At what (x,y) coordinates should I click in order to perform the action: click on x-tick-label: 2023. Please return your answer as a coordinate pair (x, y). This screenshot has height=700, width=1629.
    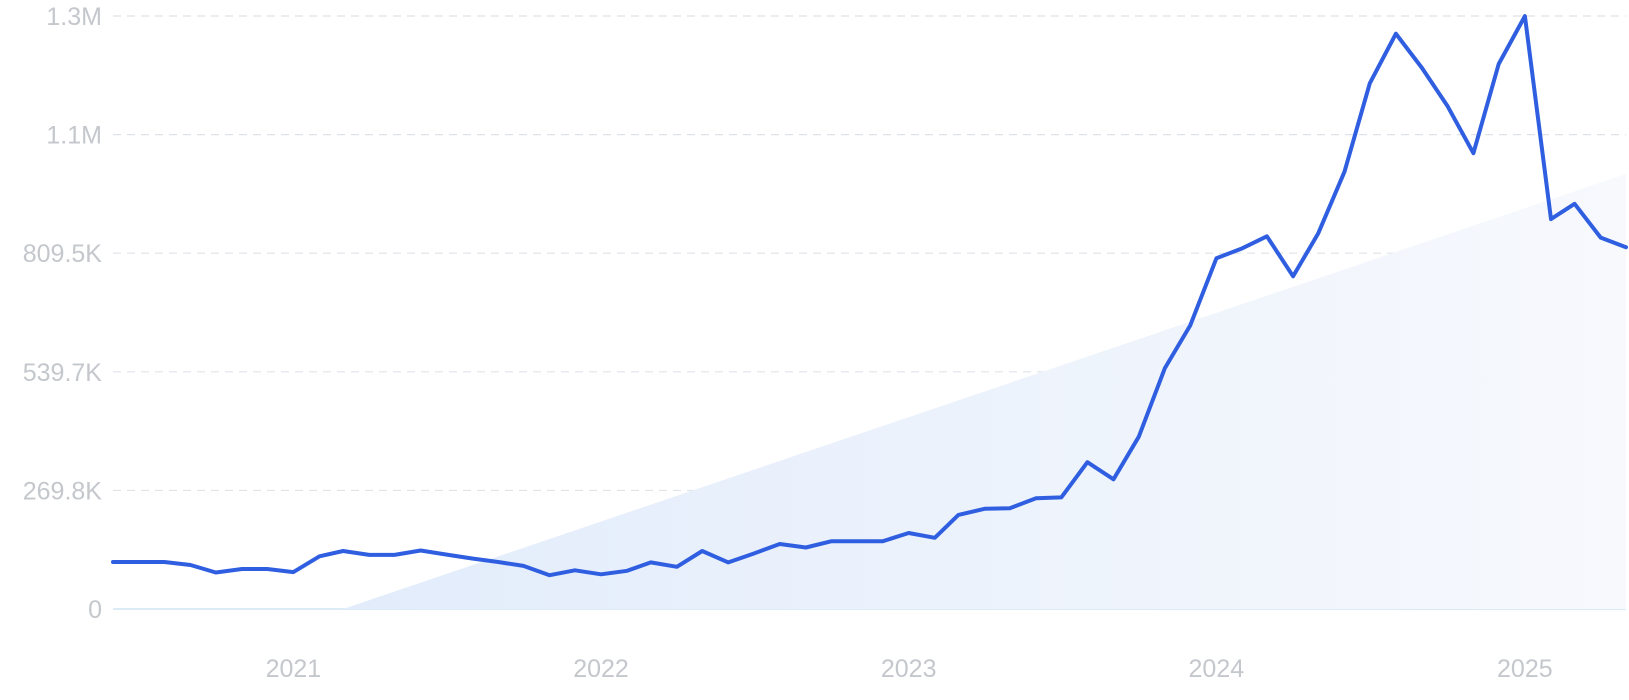
    Looking at the image, I should click on (909, 669).